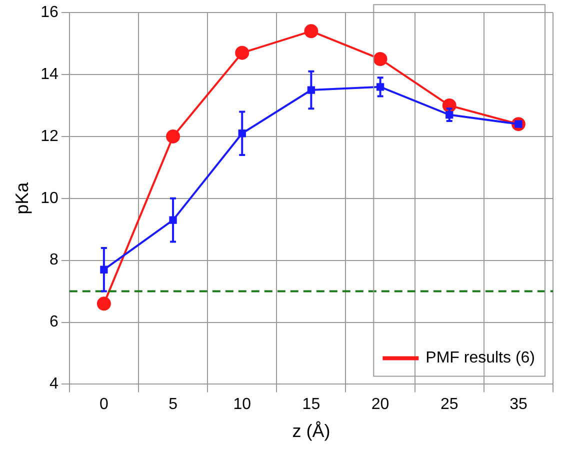 Image resolution: width=573 pixels, height=451 pixels. I want to click on legend-label: PMF results (6), so click(480, 358).